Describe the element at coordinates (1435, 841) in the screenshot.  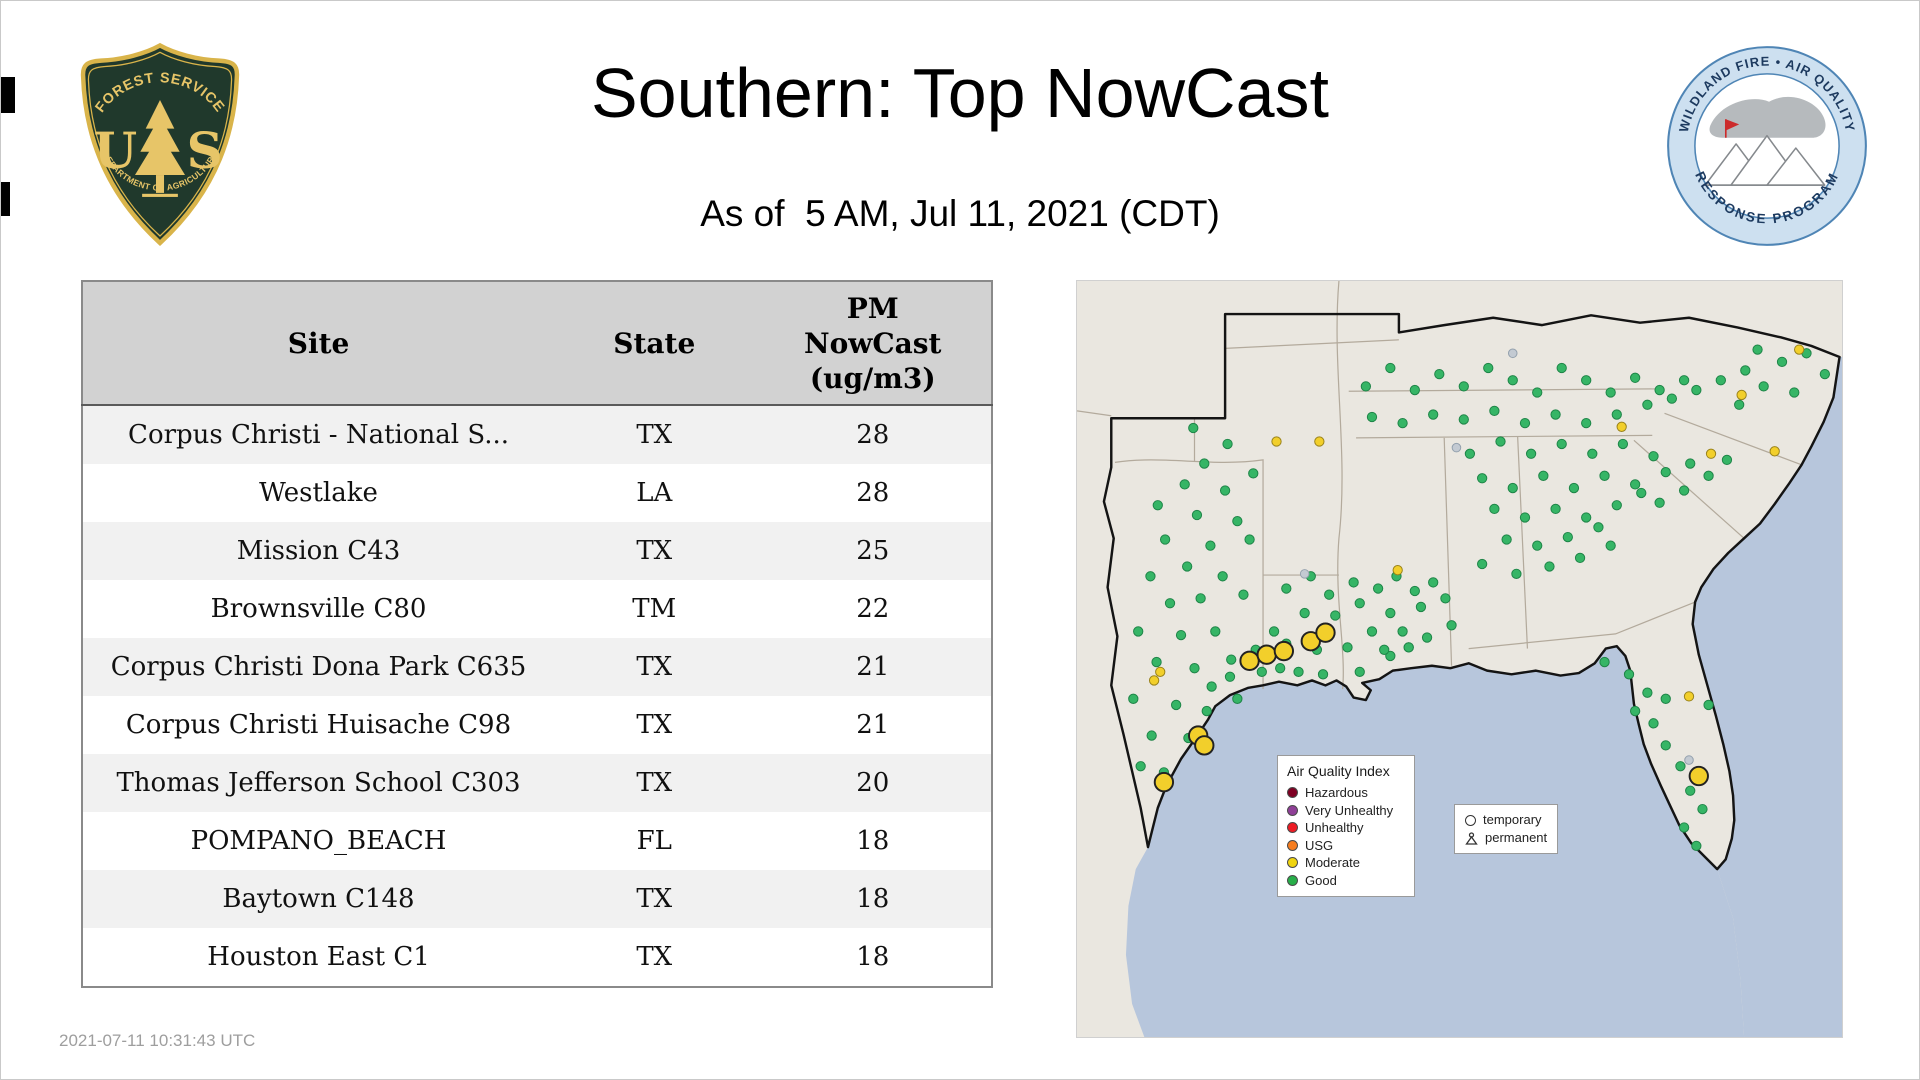
I see `gulf-of-mexico-water` at that location.